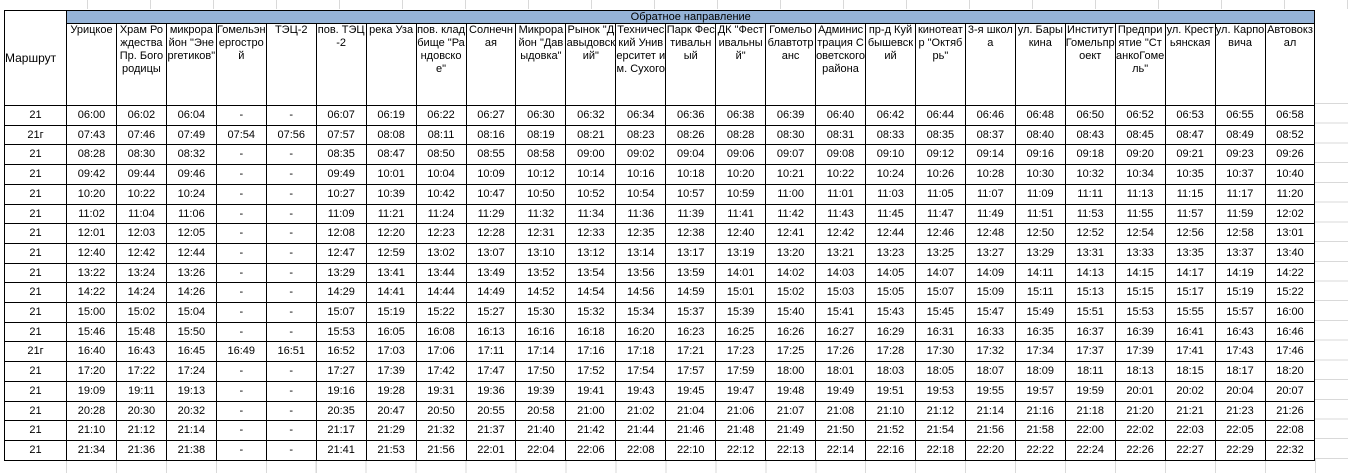  Describe the element at coordinates (890, 253) in the screenshot. I see `time-cell: 13:23` at that location.